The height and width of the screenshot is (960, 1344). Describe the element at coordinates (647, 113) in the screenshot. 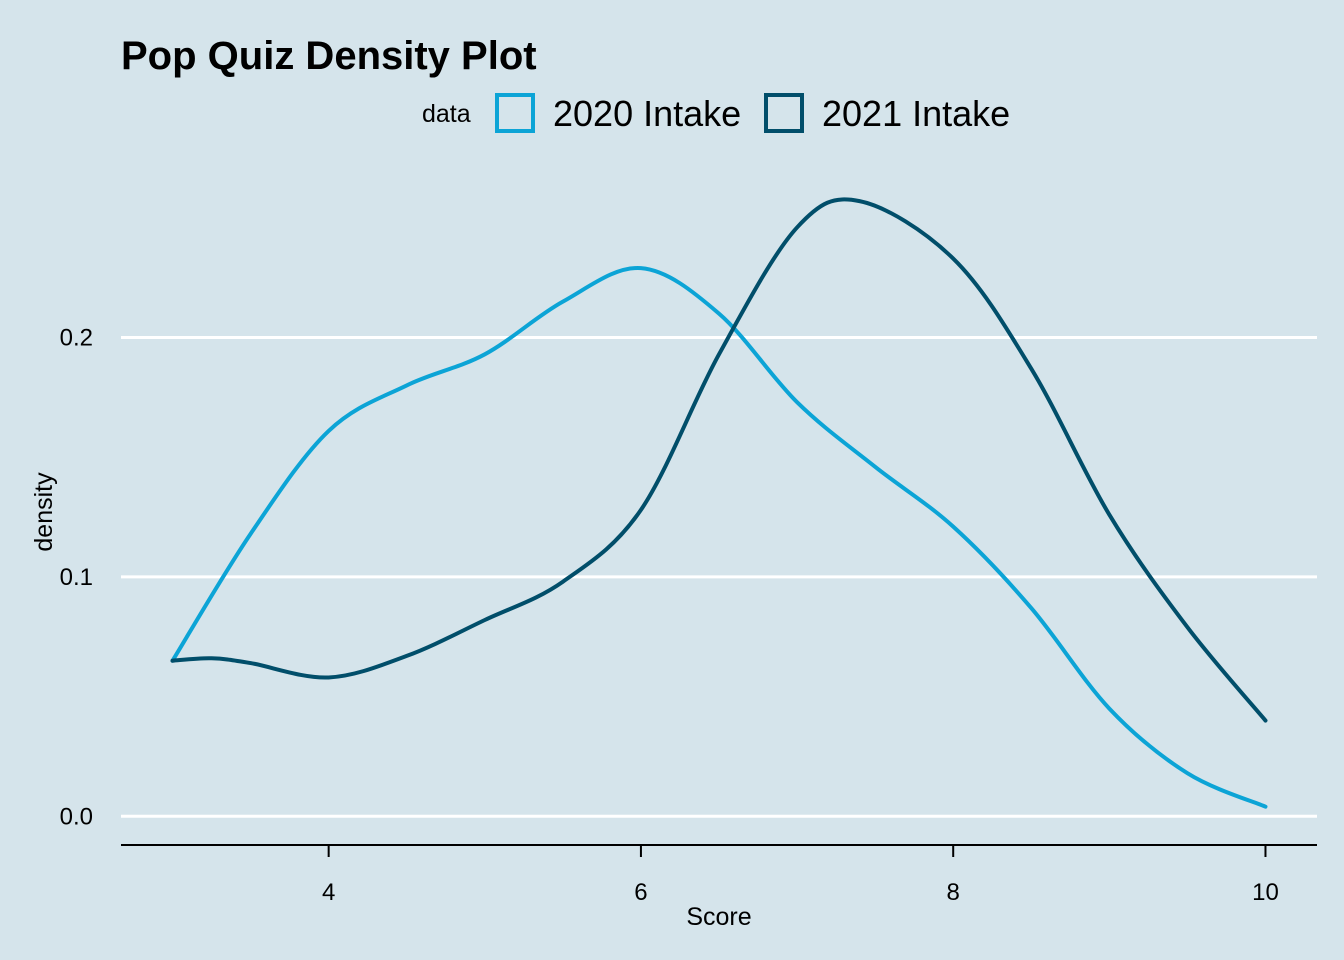

I see `legend-label-2020: 2020 Intake` at that location.